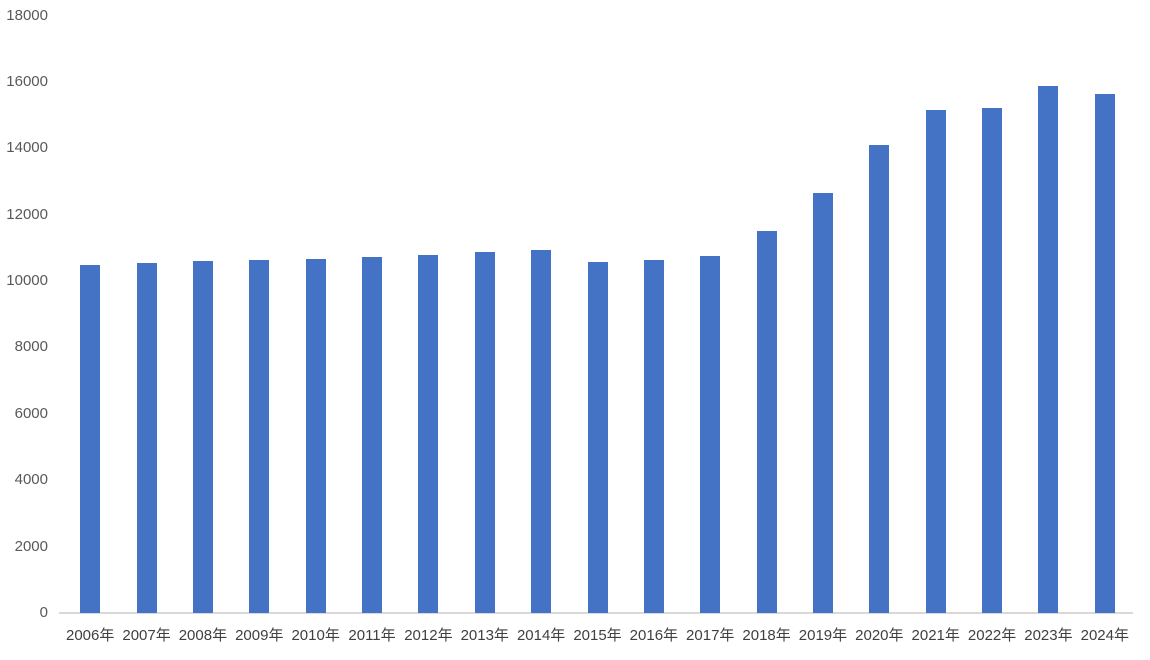  What do you see at coordinates (27, 148) in the screenshot?
I see `y-axis-tick-label: 14000` at bounding box center [27, 148].